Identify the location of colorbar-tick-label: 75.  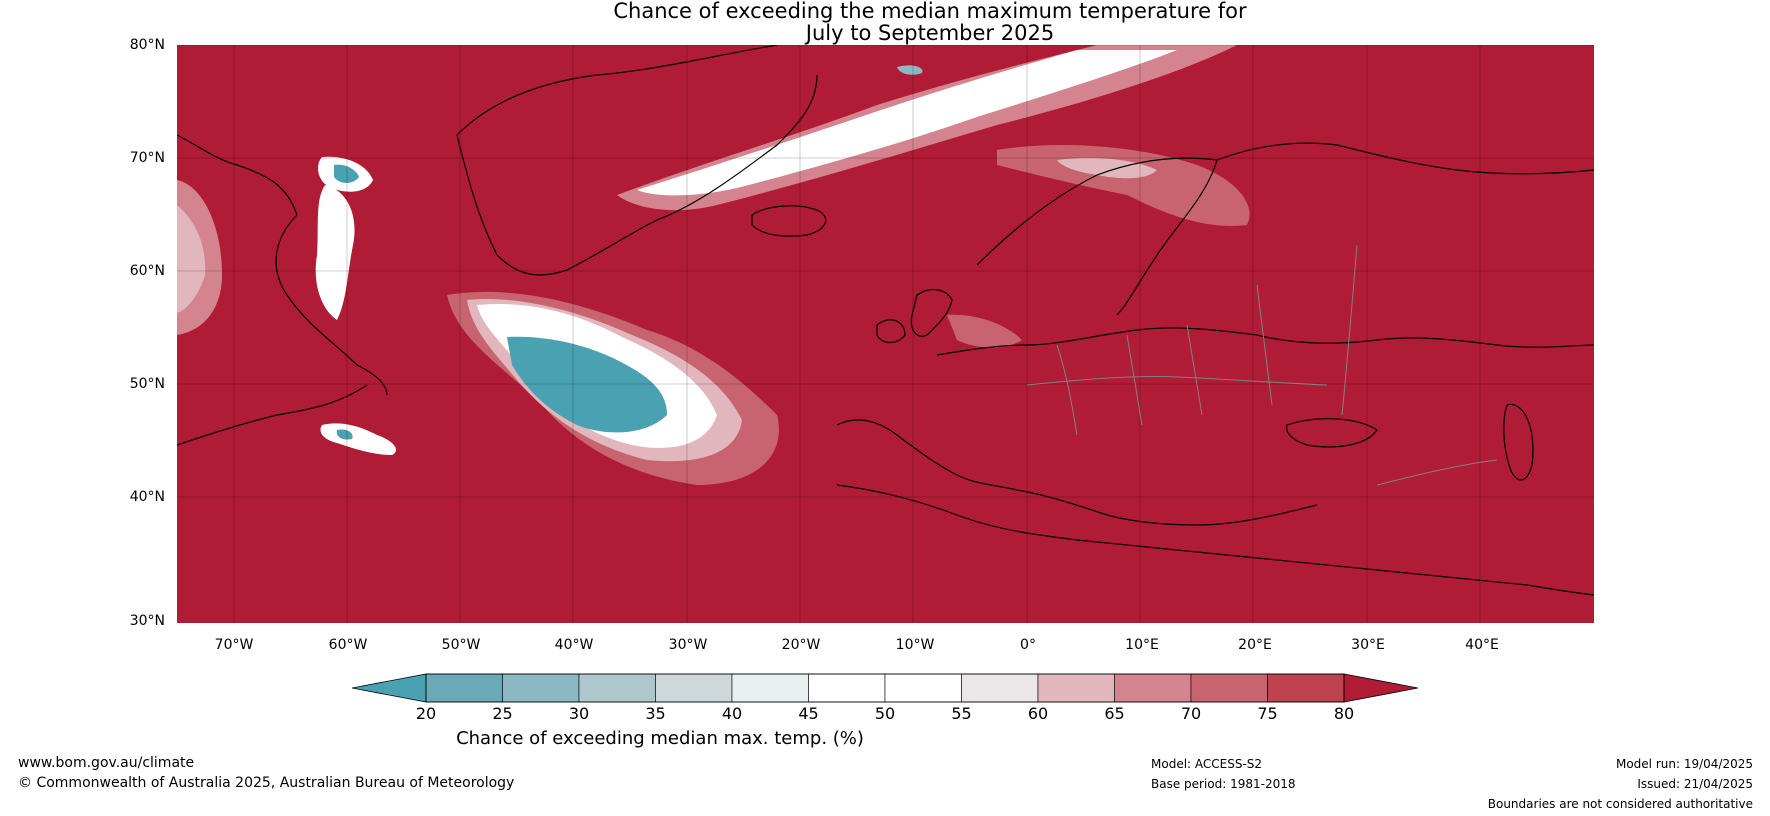
(1267, 713).